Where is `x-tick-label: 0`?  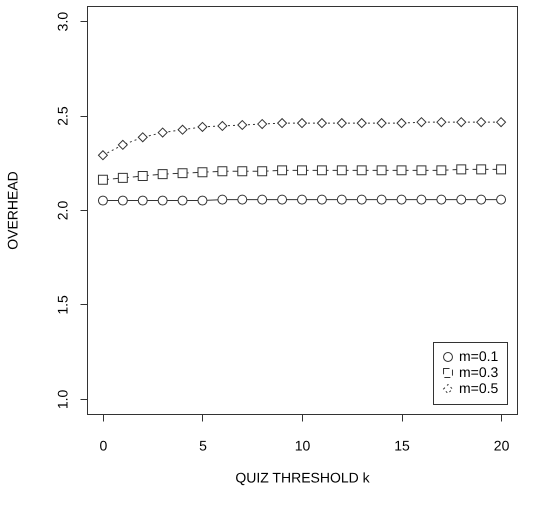 x-tick-label: 0 is located at coordinates (104, 446).